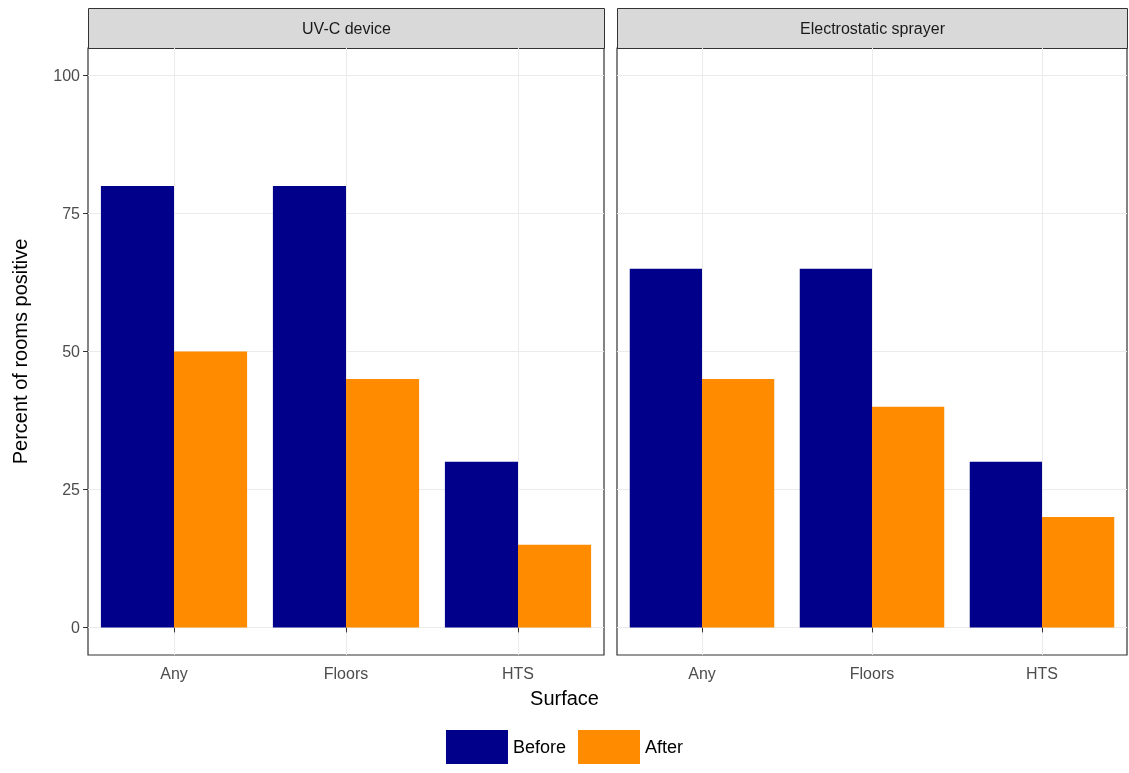 Image resolution: width=1129 pixels, height=773 pixels. What do you see at coordinates (67, 76) in the screenshot?
I see `y-tick-label: 100` at bounding box center [67, 76].